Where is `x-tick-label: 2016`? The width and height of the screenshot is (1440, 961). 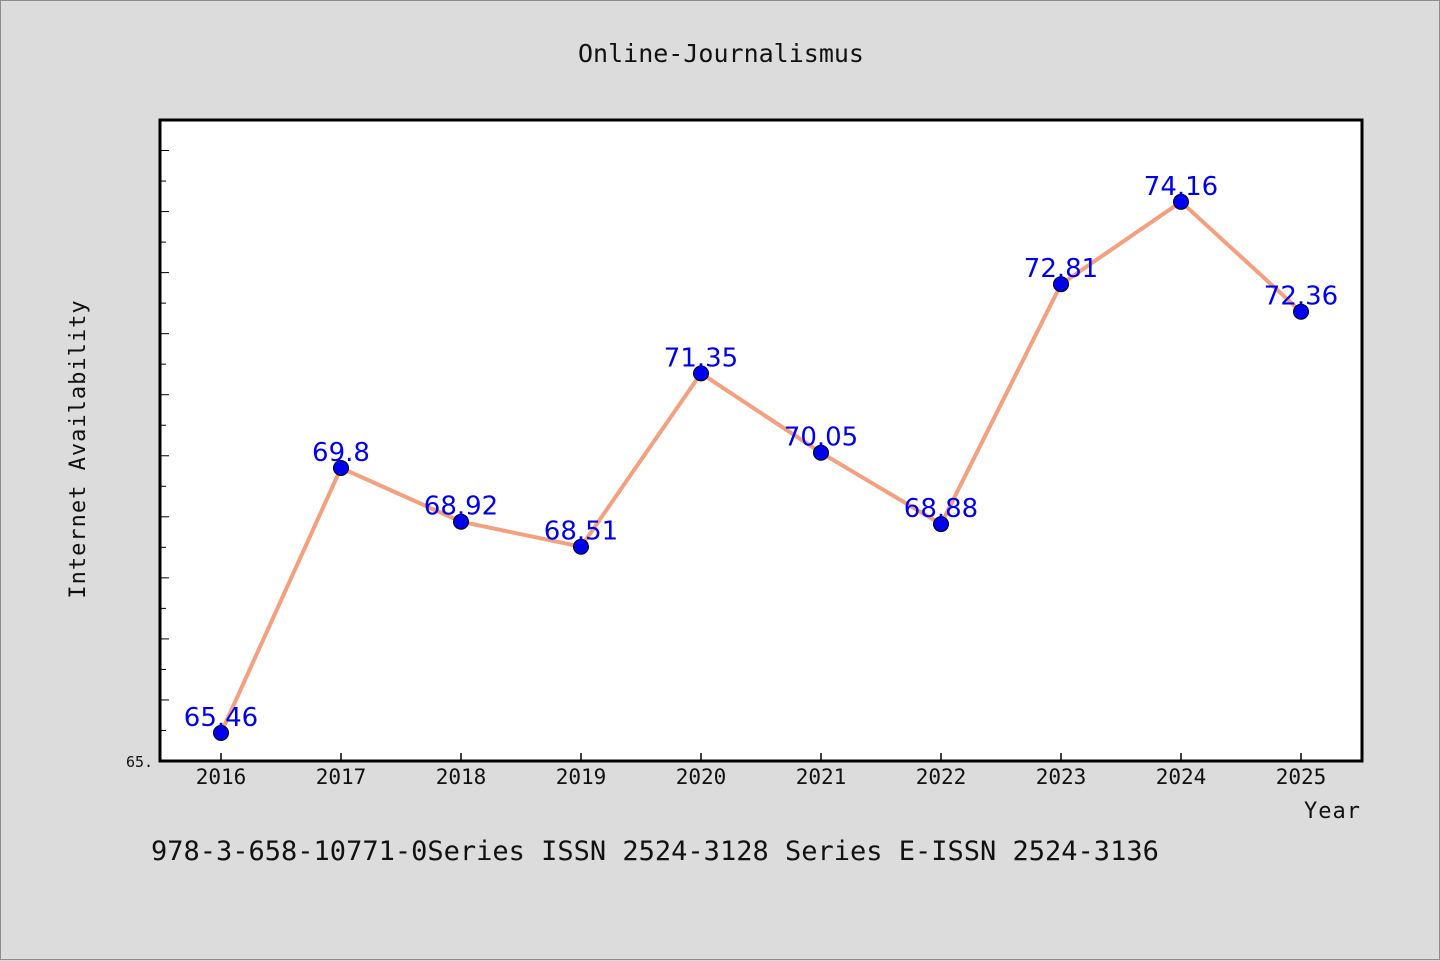 x-tick-label: 2016 is located at coordinates (221, 777).